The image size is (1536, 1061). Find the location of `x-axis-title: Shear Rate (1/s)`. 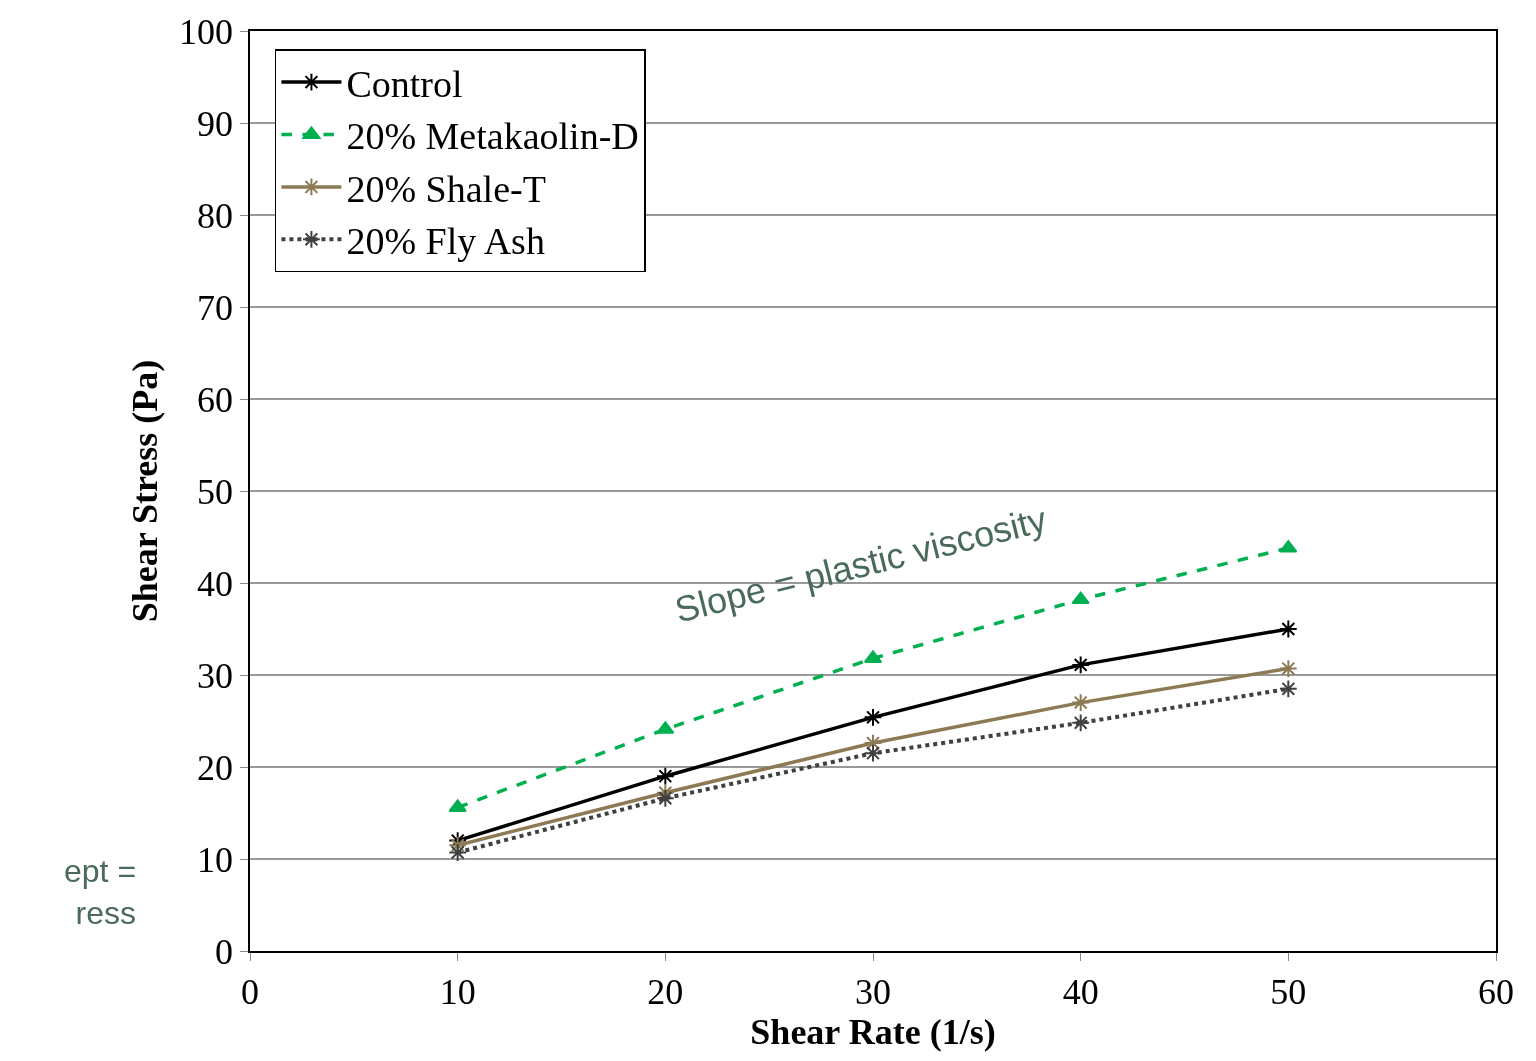

x-axis-title: Shear Rate (1/s) is located at coordinates (873, 1031).